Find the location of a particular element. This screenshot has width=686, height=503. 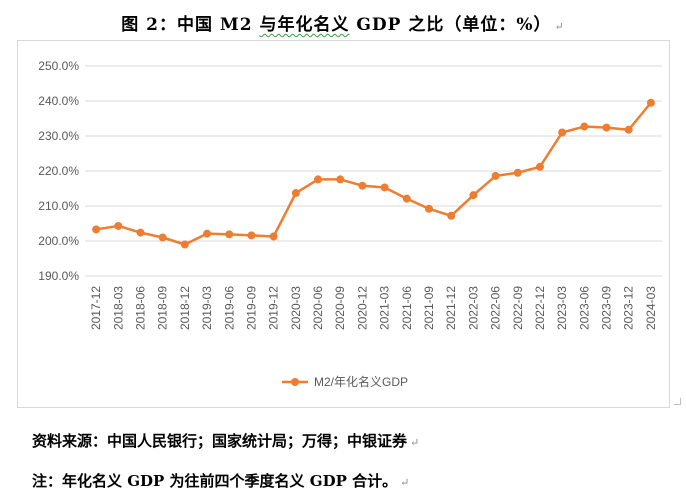

x-tick-label: 2021-12 is located at coordinates (451, 308).